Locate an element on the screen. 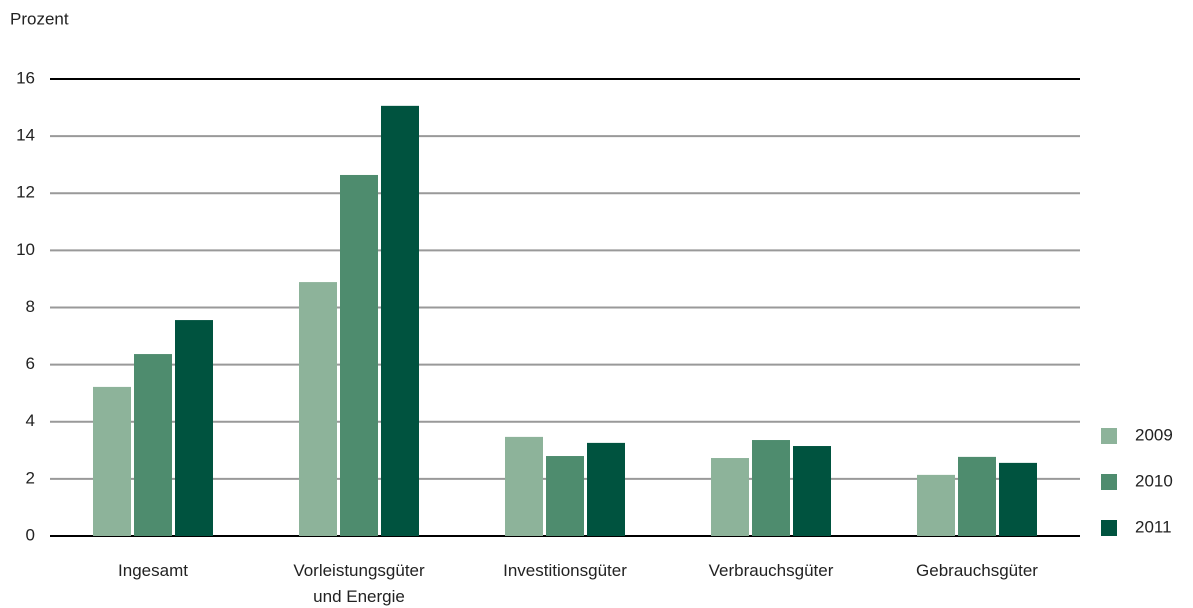 This screenshot has width=1193, height=608. x-tick-label: Verbrauchsgüter is located at coordinates (771, 570).